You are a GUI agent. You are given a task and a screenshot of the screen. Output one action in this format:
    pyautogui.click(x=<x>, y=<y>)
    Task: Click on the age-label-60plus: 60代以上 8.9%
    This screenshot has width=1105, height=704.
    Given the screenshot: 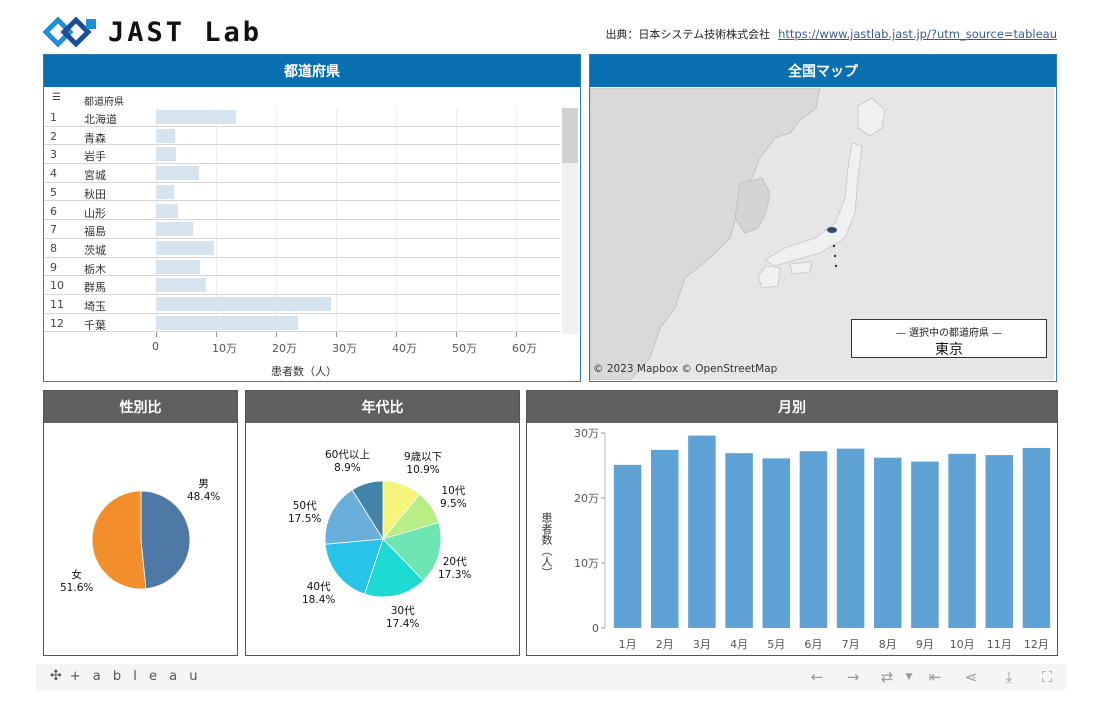 What is the action you would take?
    pyautogui.click(x=347, y=461)
    